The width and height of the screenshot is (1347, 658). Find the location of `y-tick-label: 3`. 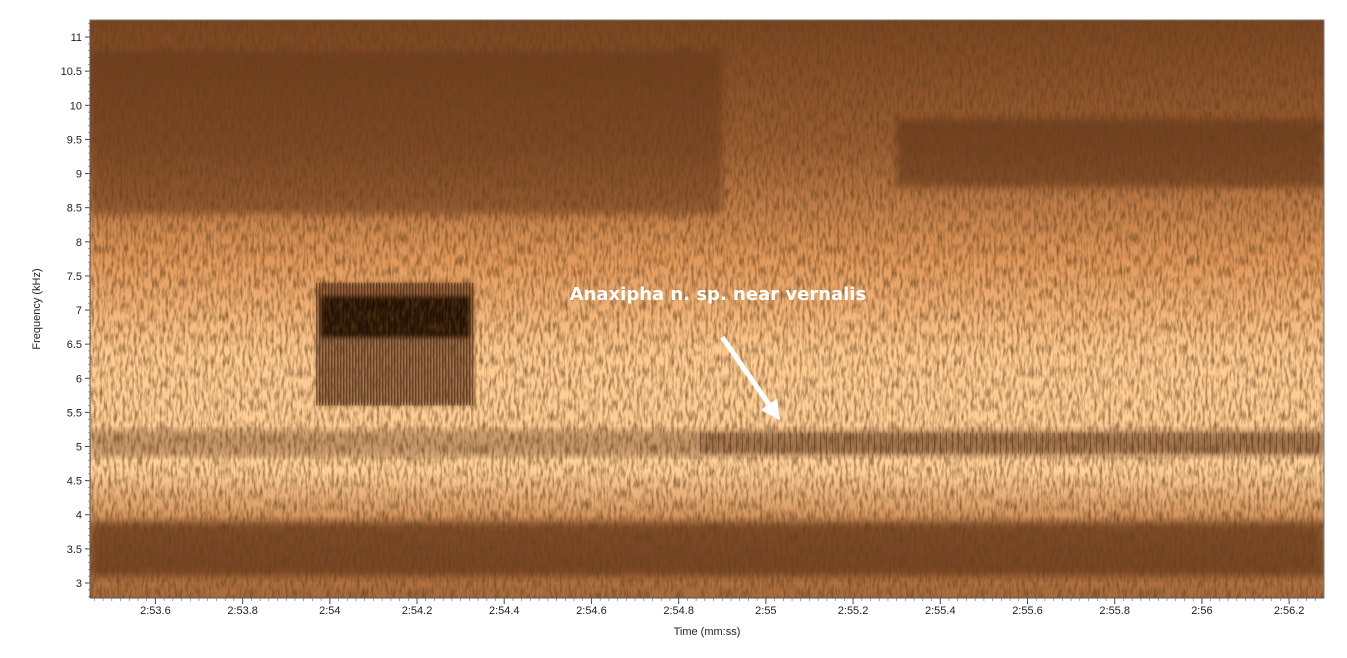

y-tick-label: 3 is located at coordinates (79, 584).